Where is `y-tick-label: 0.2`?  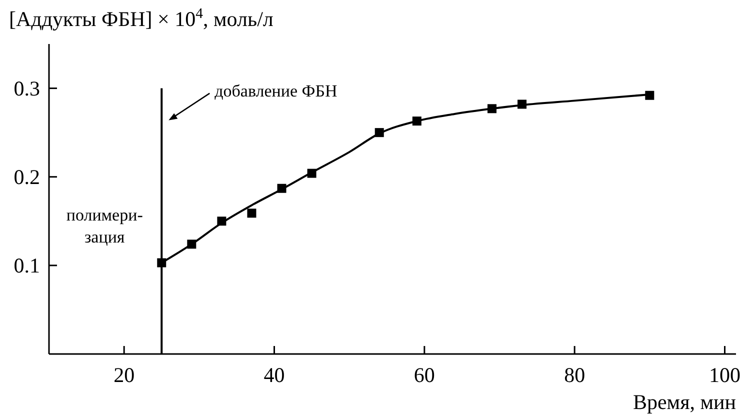 y-tick-label: 0.2 is located at coordinates (27, 176).